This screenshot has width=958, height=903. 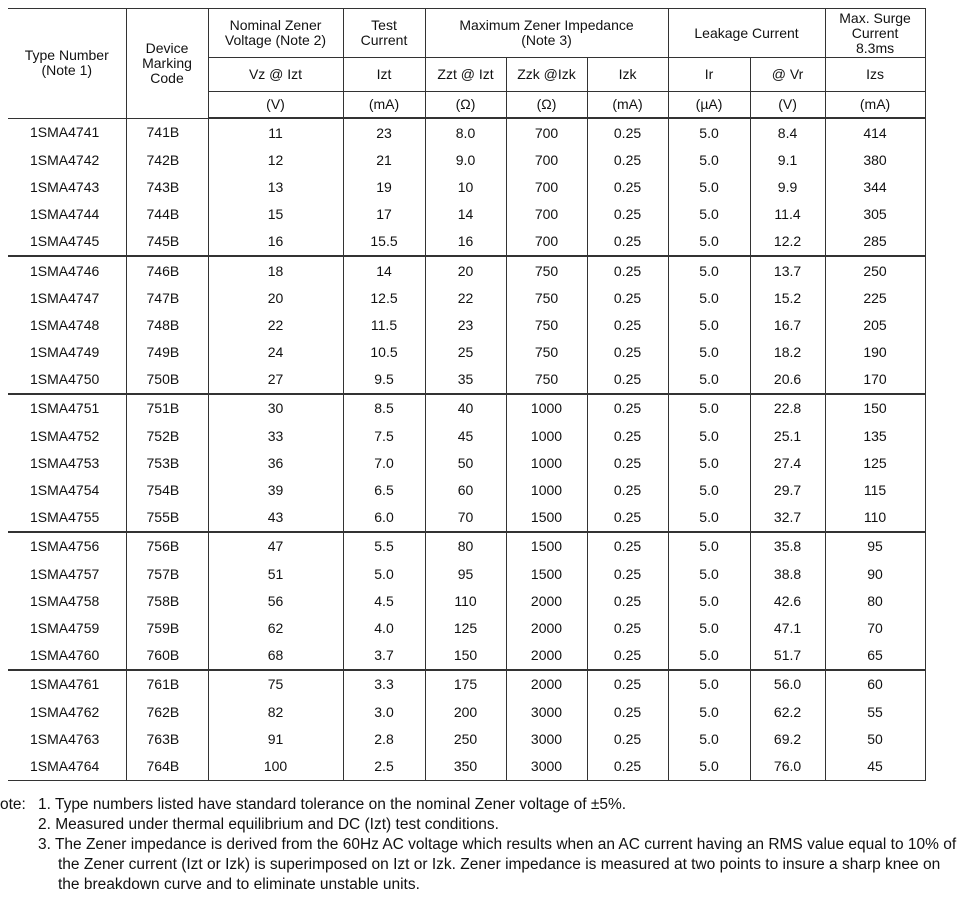 I want to click on table-row: 1SMA4756 756B 47 5.5 80 1500 0.25 5.0 35.8 95, so click(x=467, y=545).